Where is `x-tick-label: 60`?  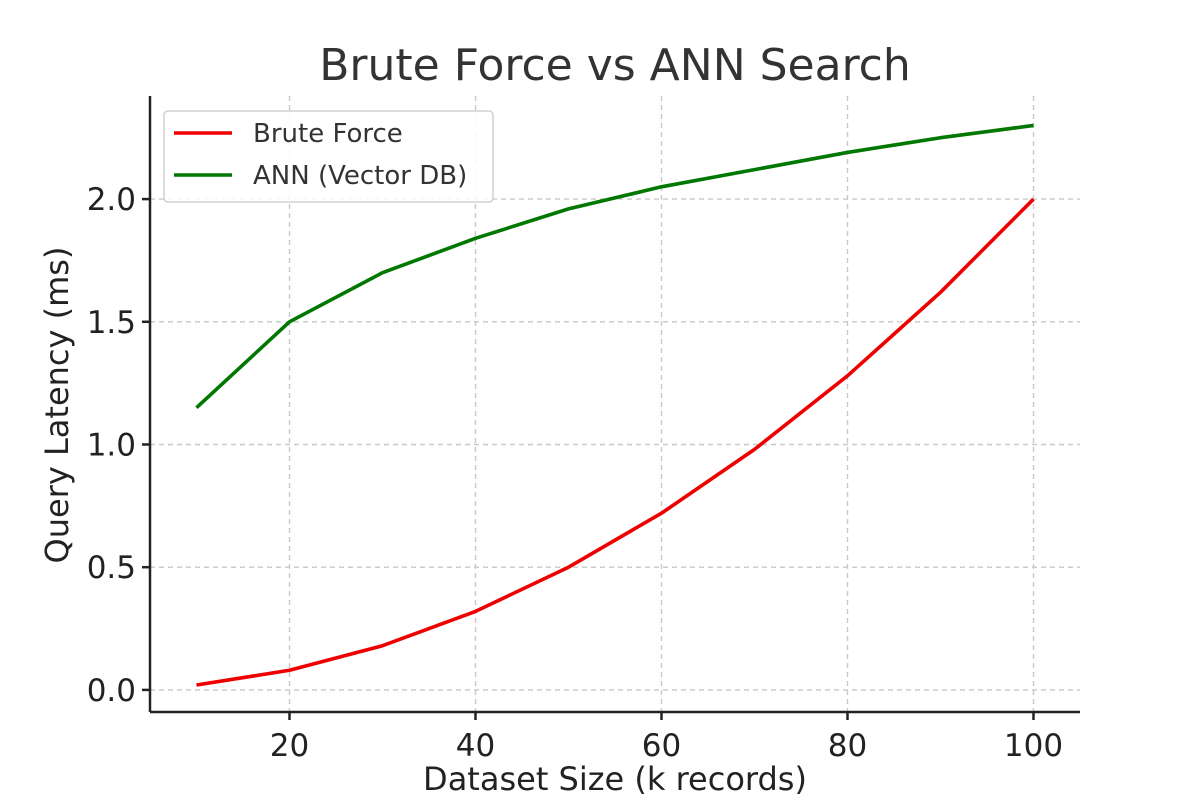
x-tick-label: 60 is located at coordinates (661, 746).